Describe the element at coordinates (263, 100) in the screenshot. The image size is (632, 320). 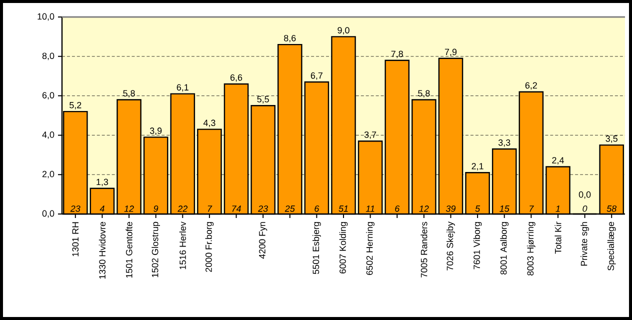
I see `data-label: 5,5` at that location.